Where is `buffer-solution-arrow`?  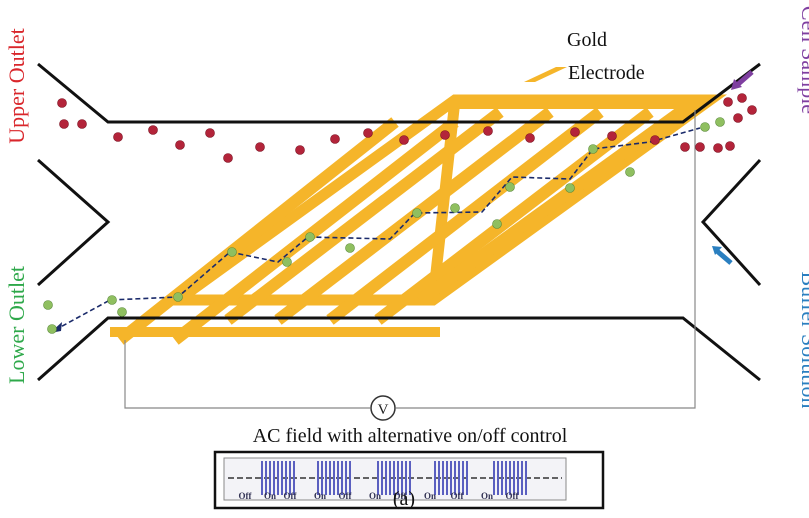 buffer-solution-arrow is located at coordinates (722, 255).